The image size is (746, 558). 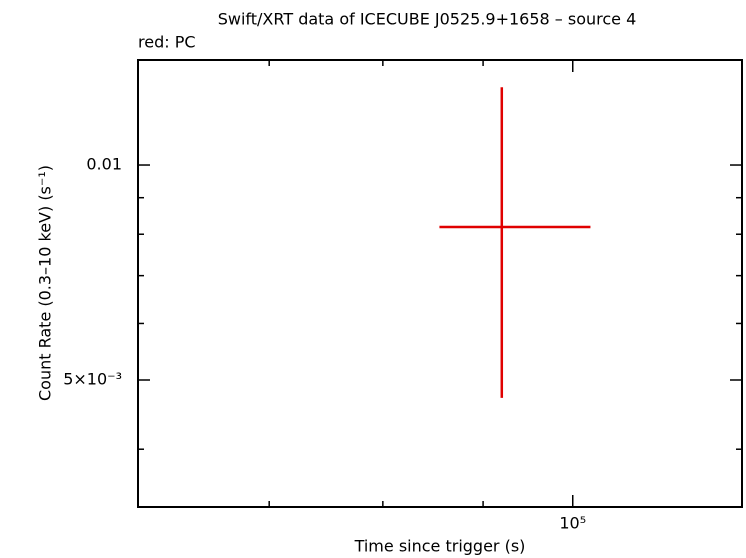 I want to click on chart-subtitle: red: PC, so click(x=167, y=42).